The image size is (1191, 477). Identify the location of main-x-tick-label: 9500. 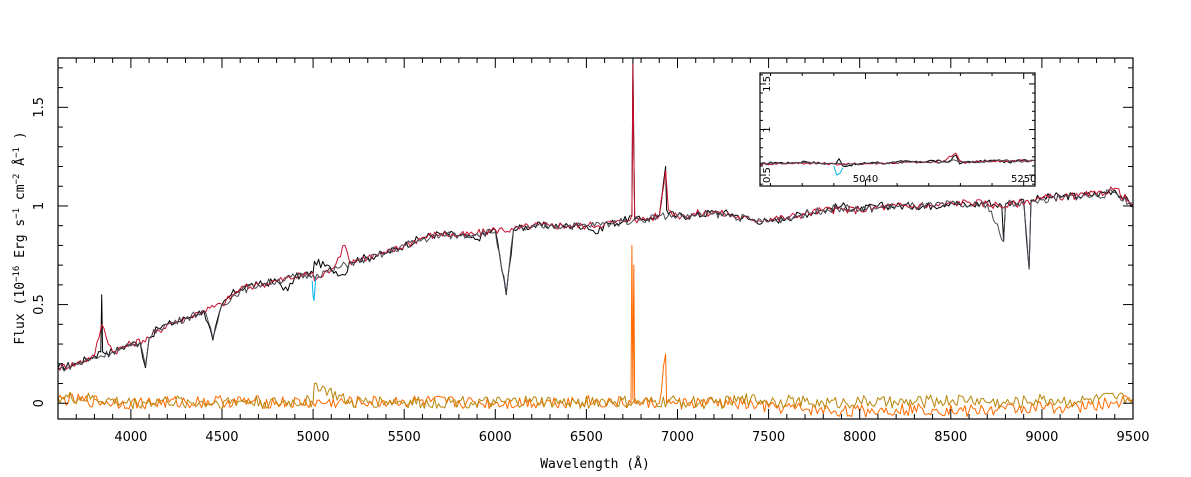
(1132, 437).